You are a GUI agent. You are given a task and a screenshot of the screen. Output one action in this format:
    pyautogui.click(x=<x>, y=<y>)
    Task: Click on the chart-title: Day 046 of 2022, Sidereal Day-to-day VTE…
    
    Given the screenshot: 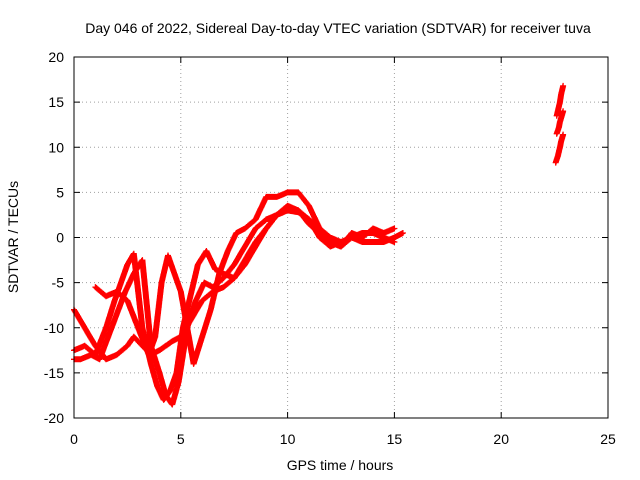 What is the action you would take?
    pyautogui.click(x=338, y=28)
    